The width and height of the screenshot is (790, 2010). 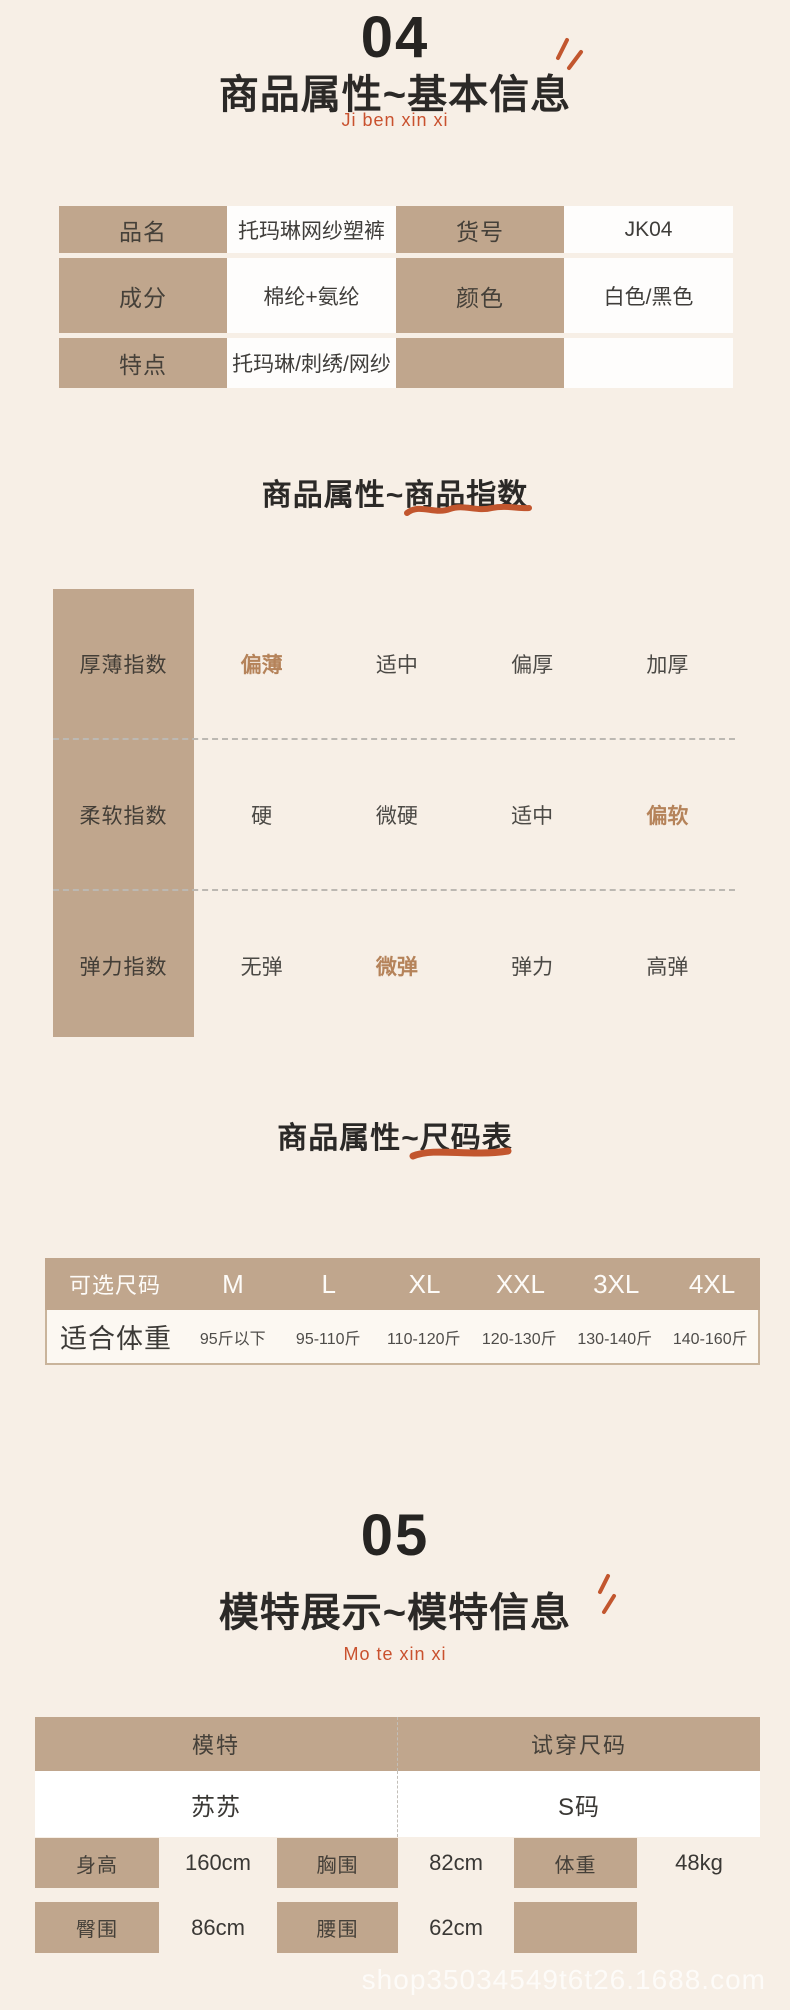 I want to click on weight-range: 95-110斤, so click(x=328, y=1339).